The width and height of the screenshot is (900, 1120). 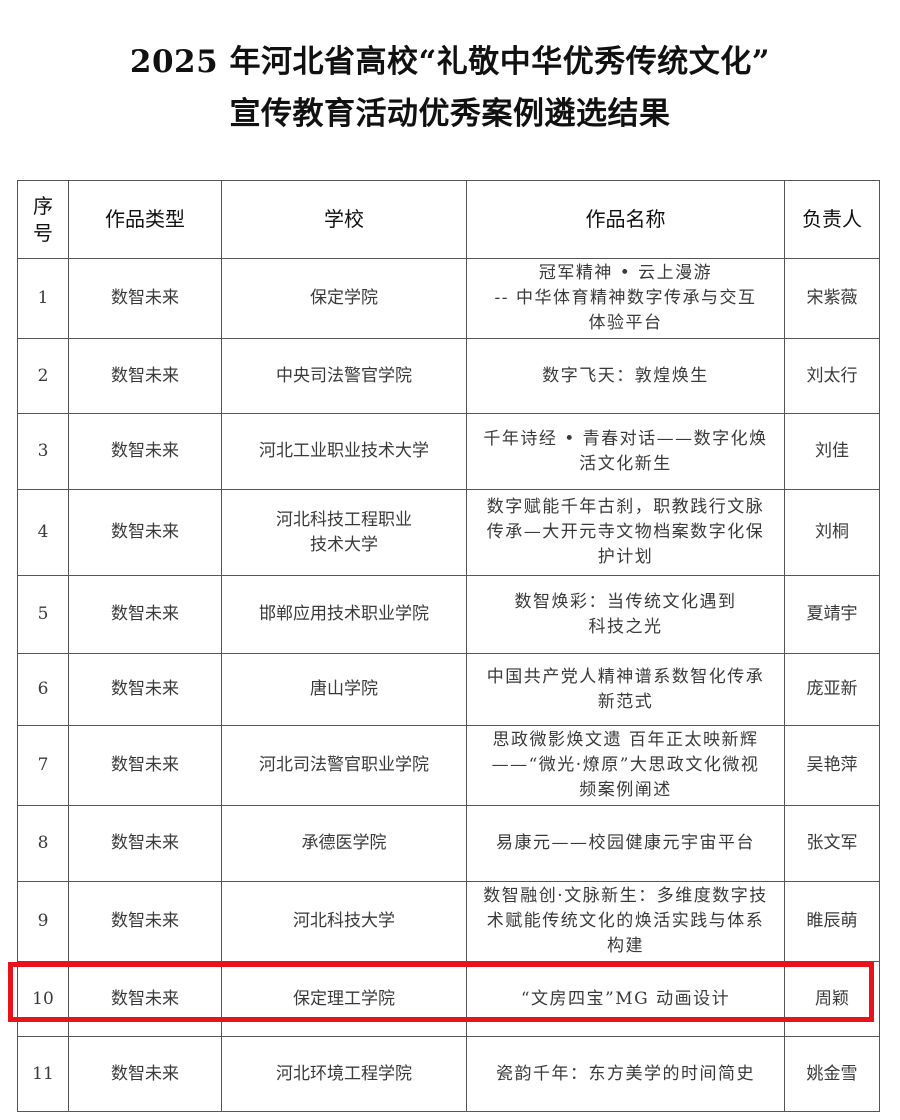 I want to click on cell-school: 河北科技工程职业 技术大学, so click(x=344, y=532).